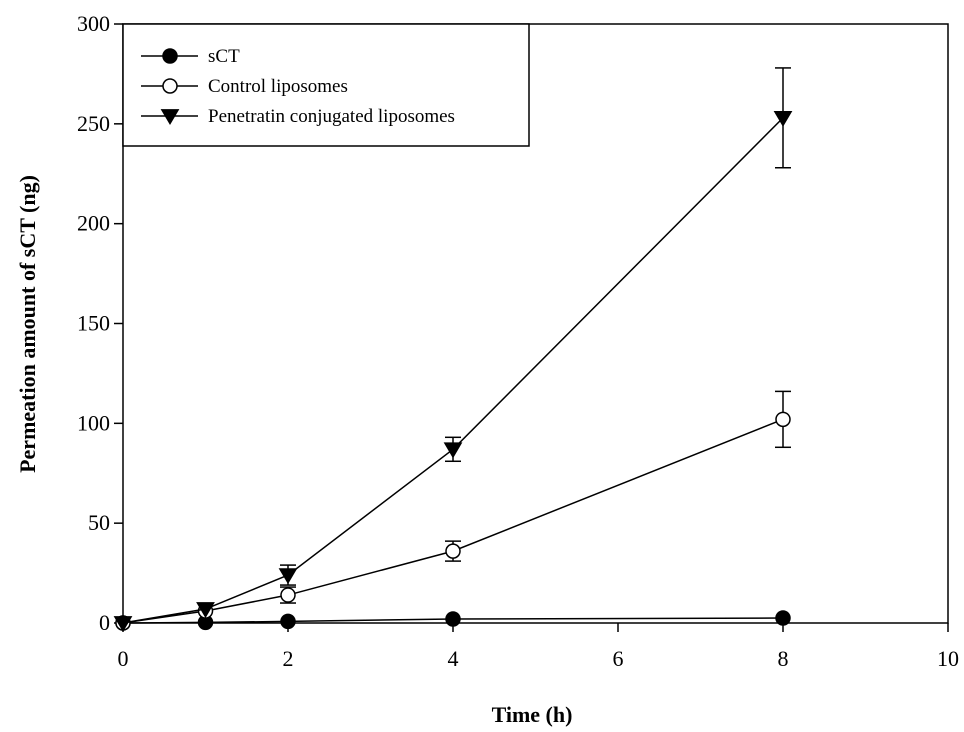 Image resolution: width=964 pixels, height=732 pixels. What do you see at coordinates (453, 658) in the screenshot?
I see `x-tick-label: 4` at bounding box center [453, 658].